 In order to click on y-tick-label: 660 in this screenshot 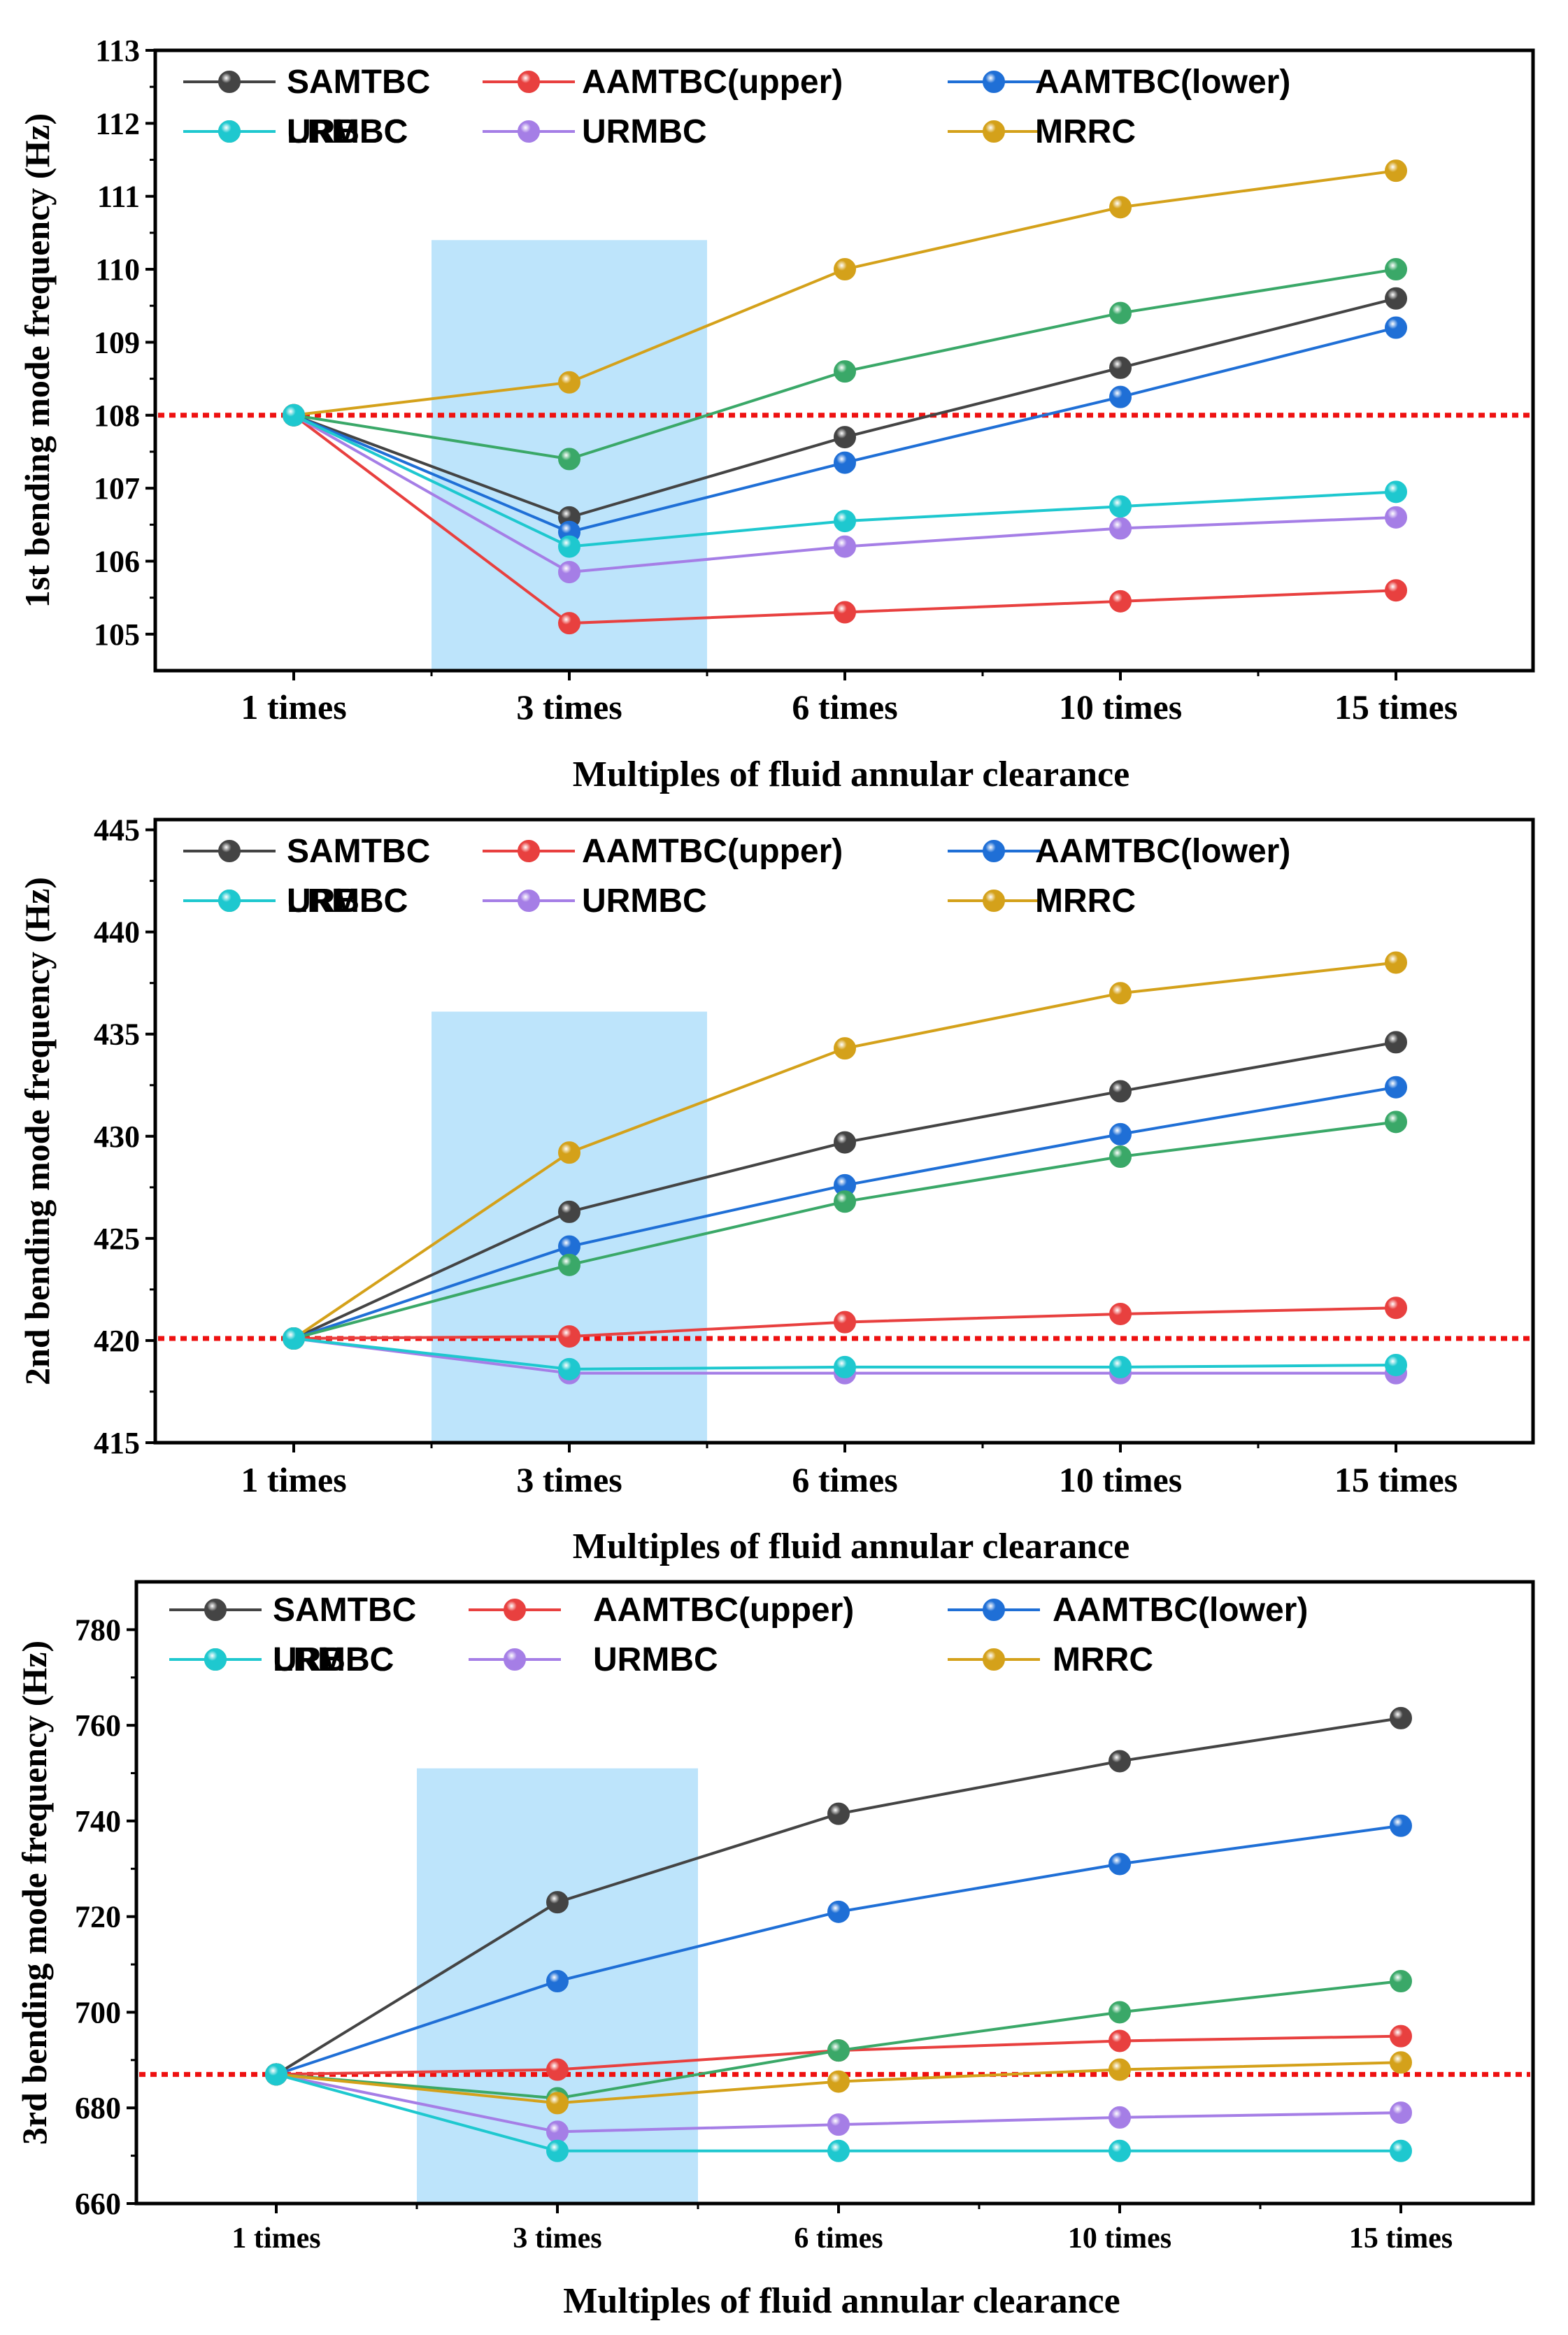, I will do `click(98, 2204)`.